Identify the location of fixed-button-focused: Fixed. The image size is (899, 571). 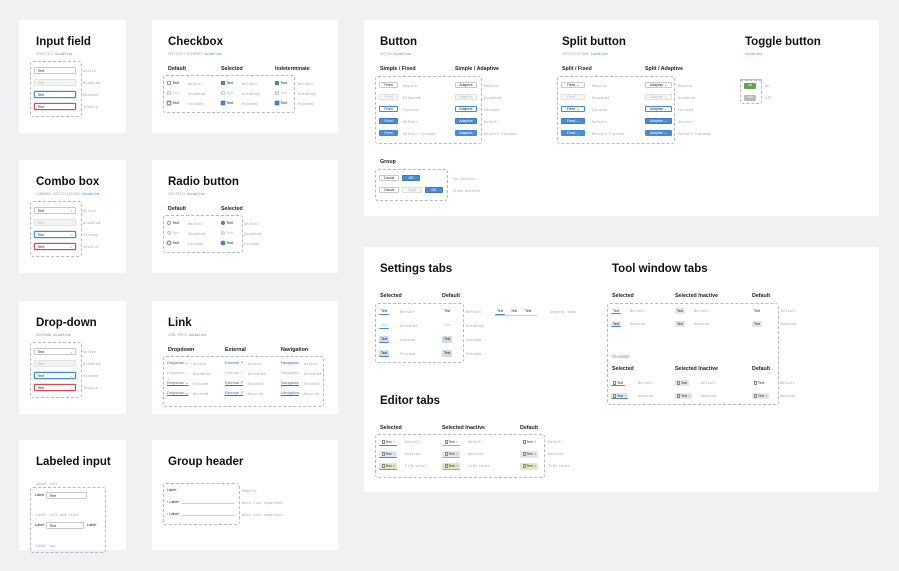
(388, 109).